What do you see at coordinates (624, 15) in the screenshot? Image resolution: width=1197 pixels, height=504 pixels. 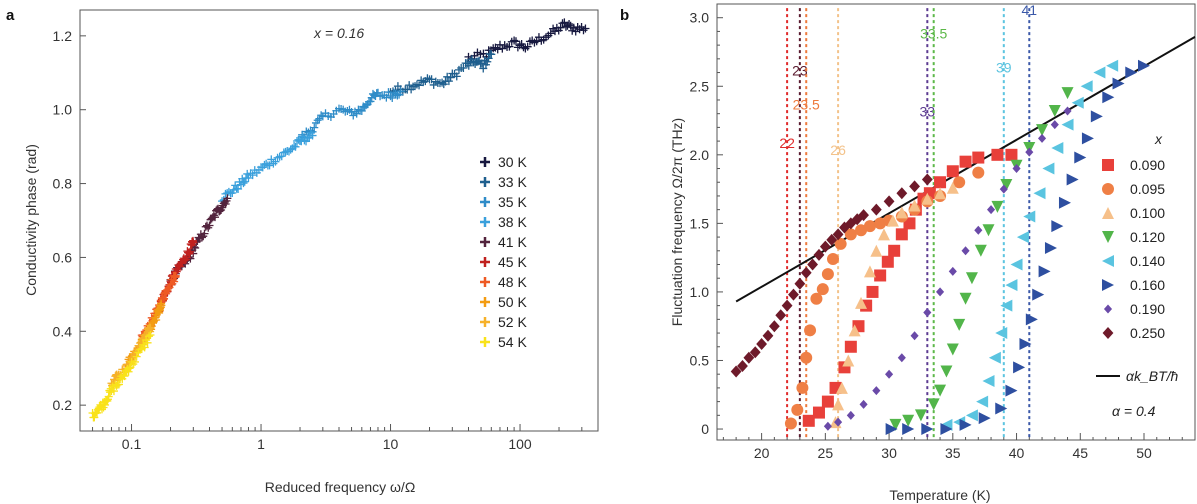 I see `panel-b-letter: b` at bounding box center [624, 15].